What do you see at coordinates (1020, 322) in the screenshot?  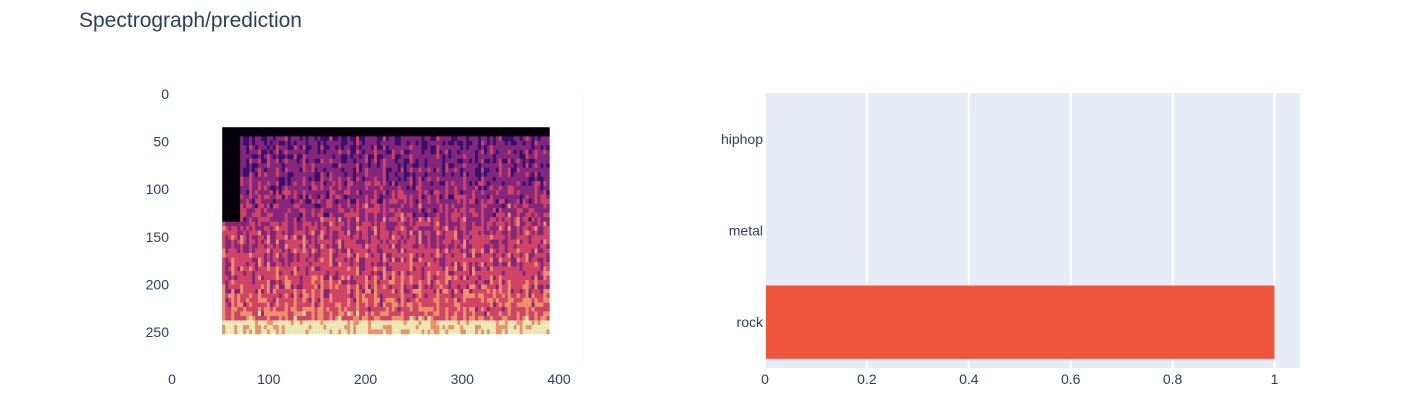 I see `bar-rock` at bounding box center [1020, 322].